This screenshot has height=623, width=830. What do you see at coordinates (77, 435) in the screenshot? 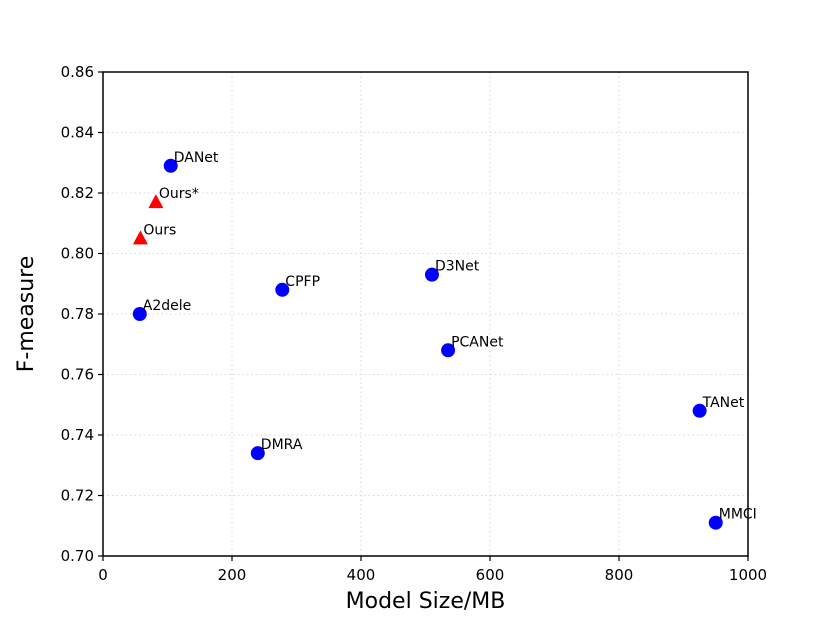
I see `y-tick-label: 0.74` at bounding box center [77, 435].